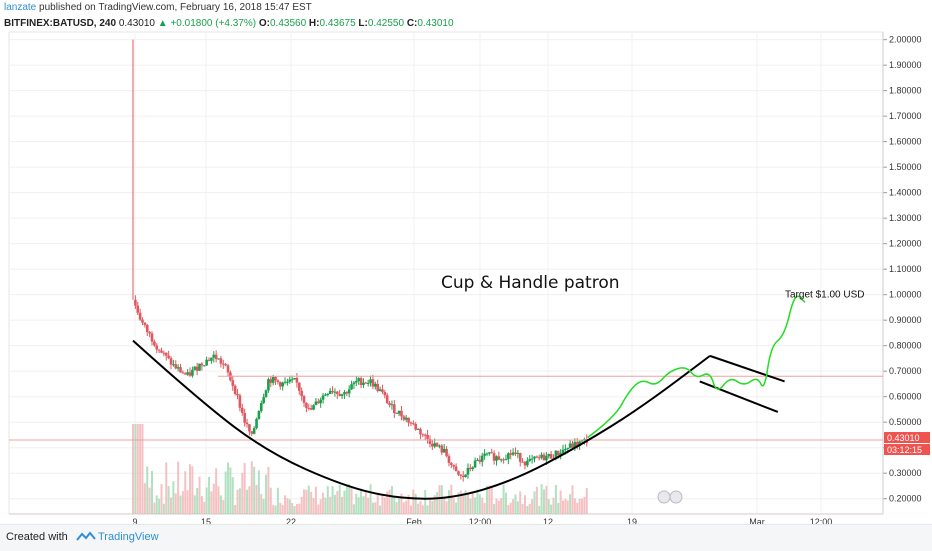 Image resolution: width=932 pixels, height=551 pixels. What do you see at coordinates (20, 7) in the screenshot?
I see `author-link: lanzate` at bounding box center [20, 7].